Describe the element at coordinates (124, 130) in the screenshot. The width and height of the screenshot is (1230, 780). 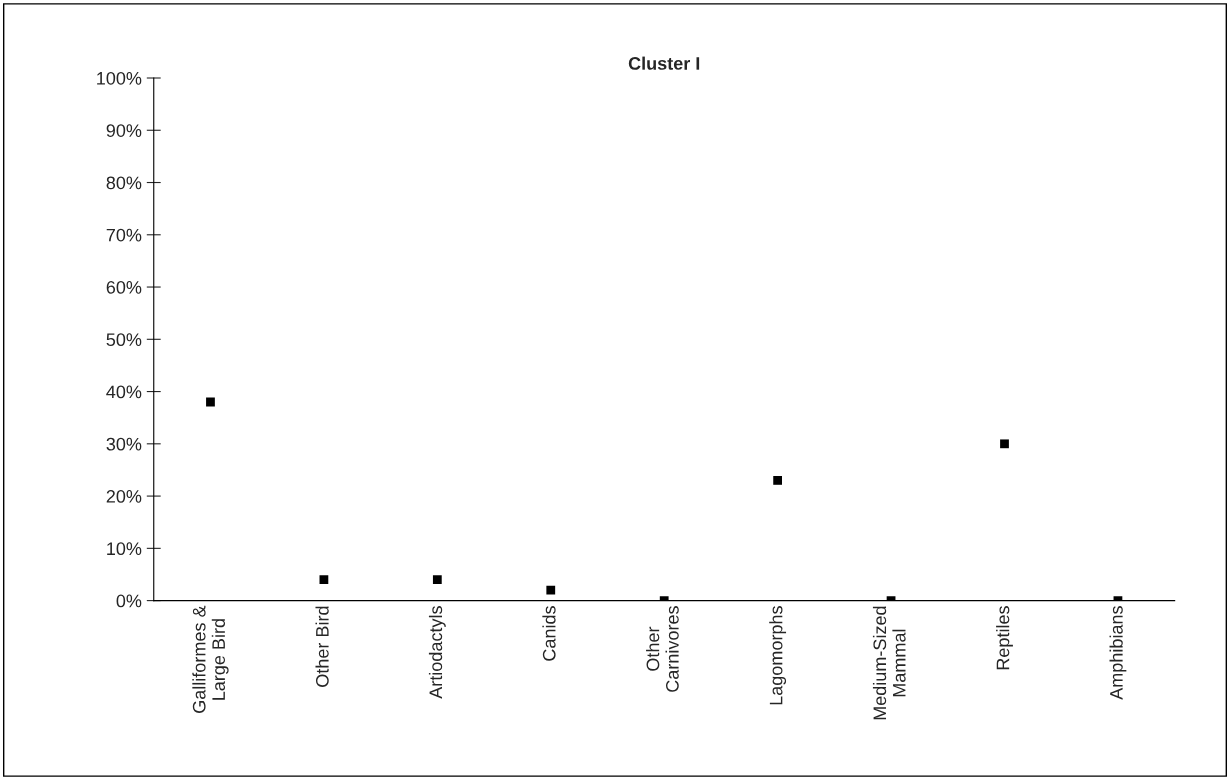
I see `y-tick-label: 90%` at that location.